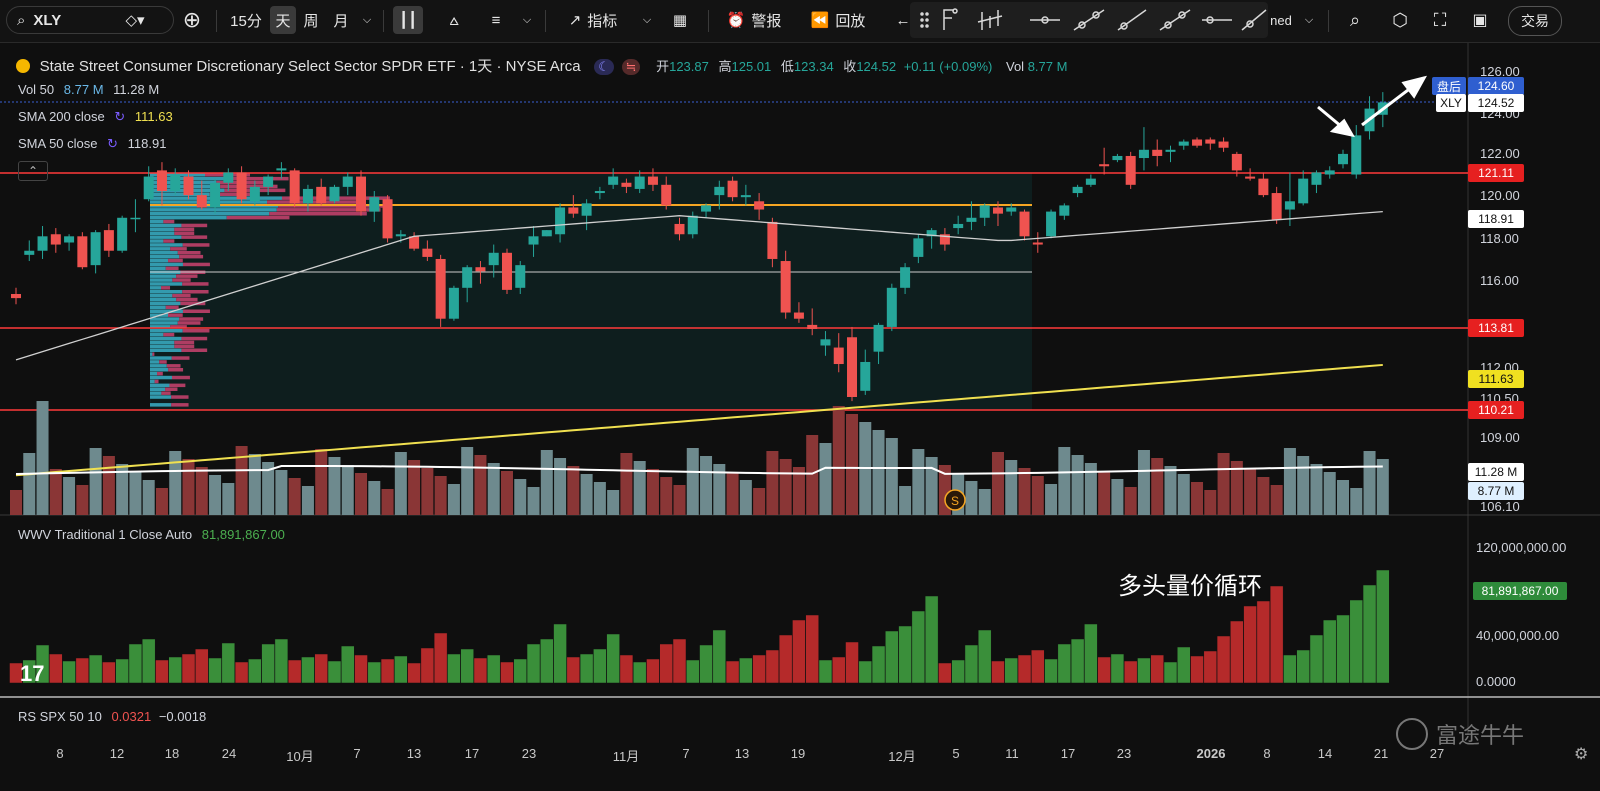 This screenshot has height=791, width=1600. What do you see at coordinates (948, 66) in the screenshot?
I see `change-value: +0.11 (+0.09%)` at bounding box center [948, 66].